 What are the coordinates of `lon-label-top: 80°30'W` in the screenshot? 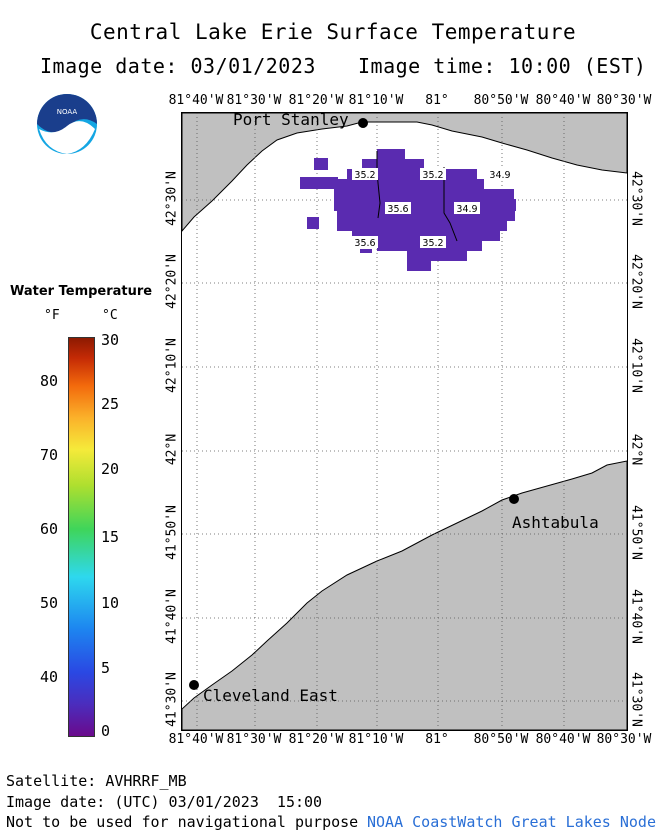 It's located at (624, 100).